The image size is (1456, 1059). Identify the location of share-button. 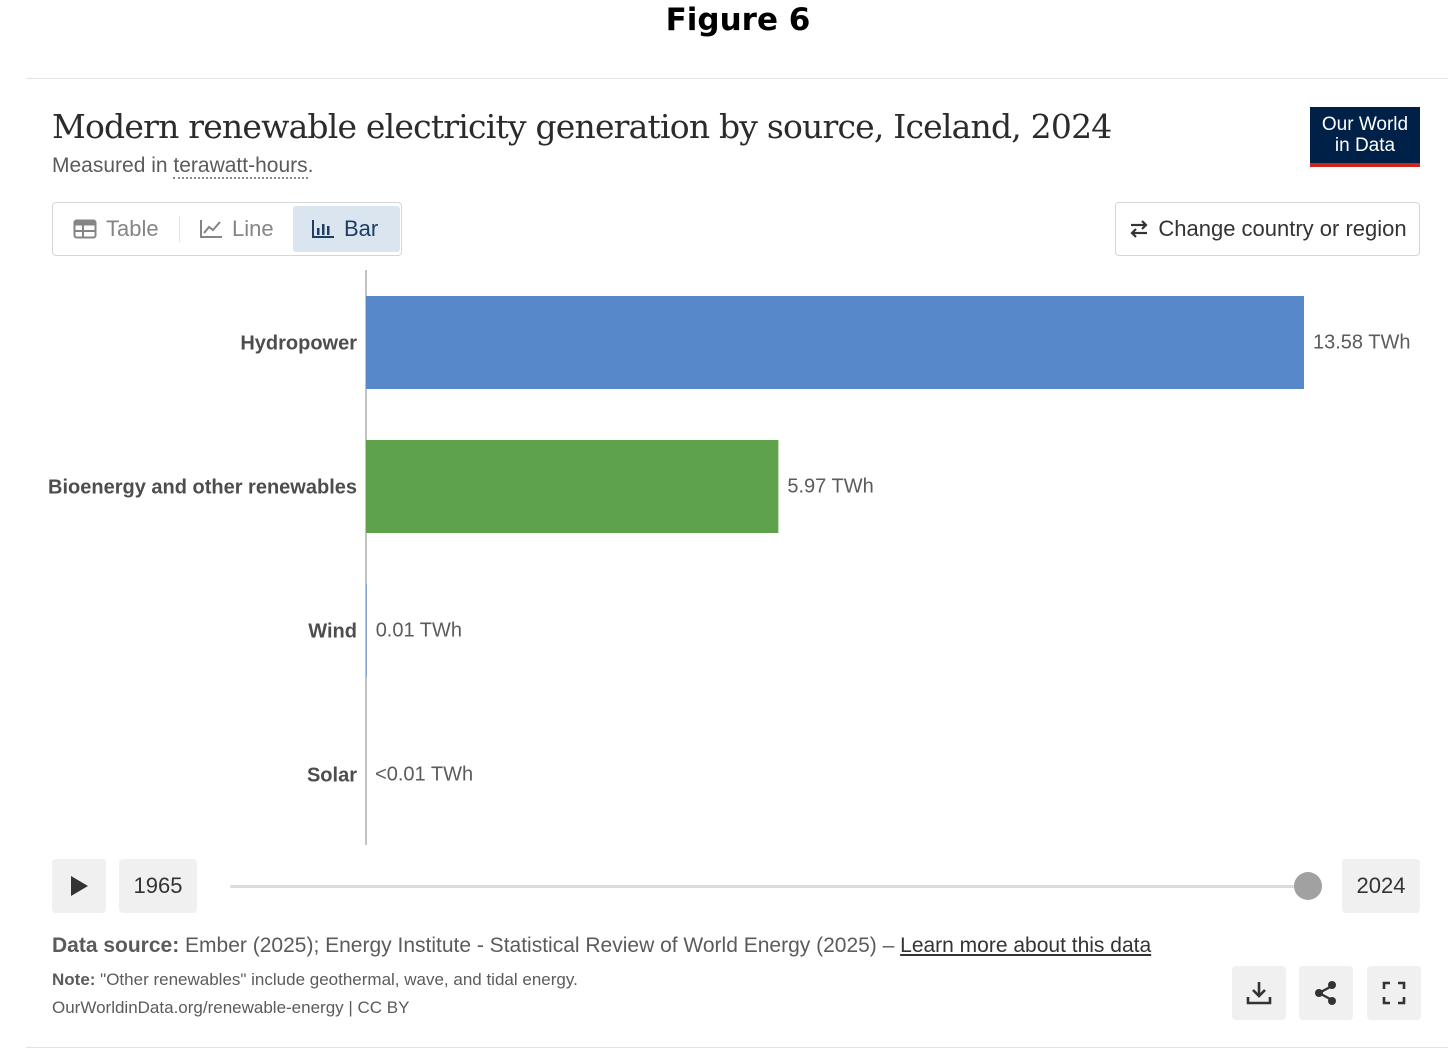
(1326, 993).